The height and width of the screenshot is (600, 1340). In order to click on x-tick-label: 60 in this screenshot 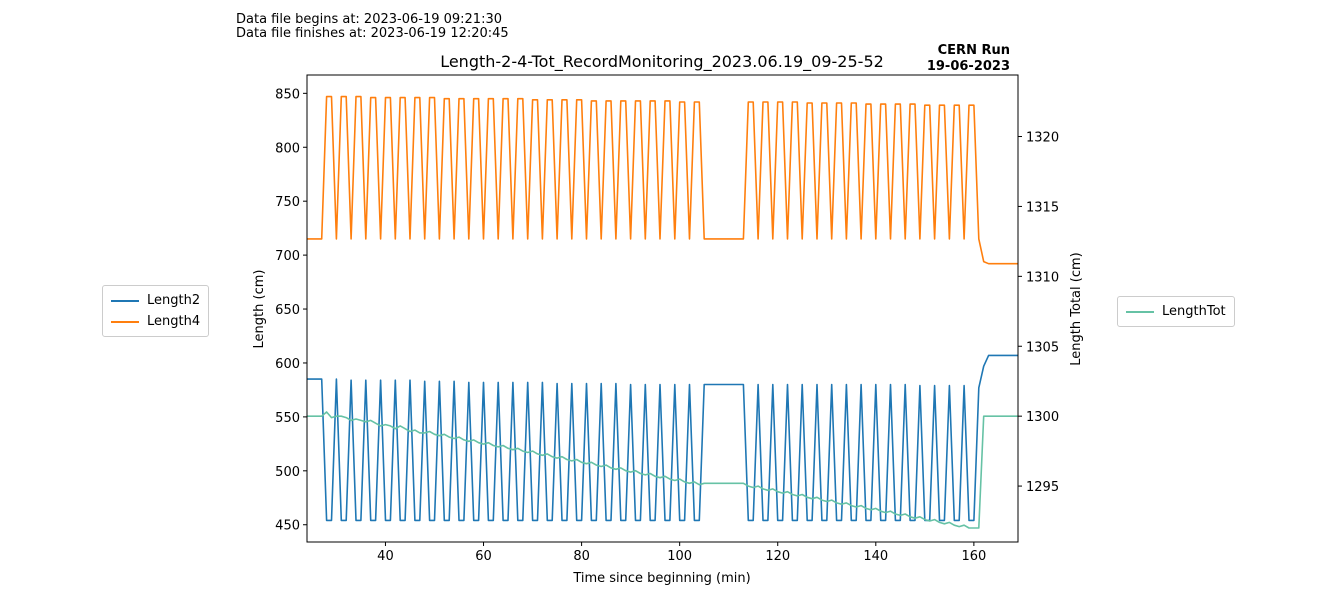, I will do `click(483, 556)`.